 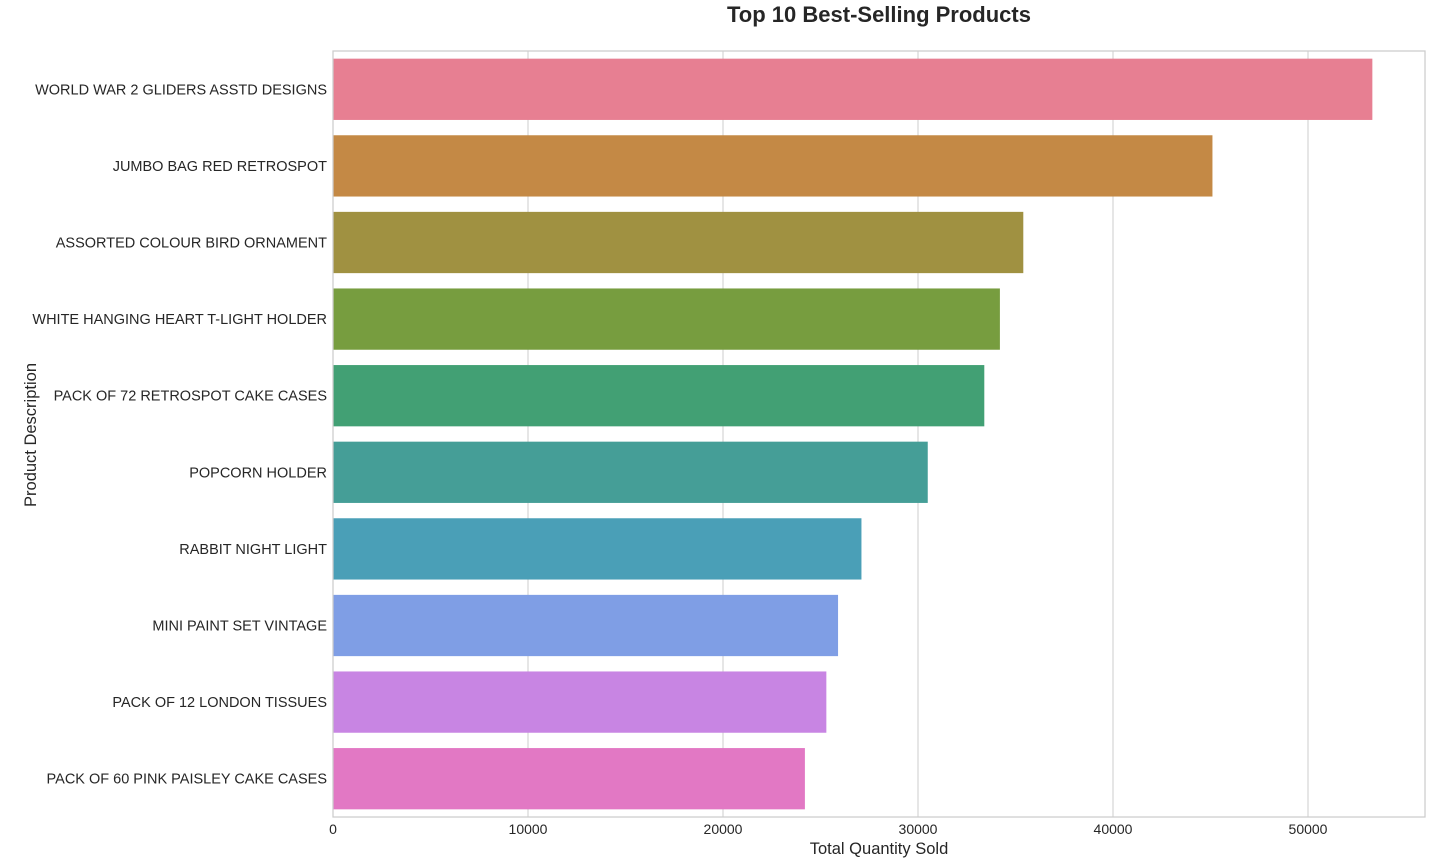 What do you see at coordinates (258, 473) in the screenshot?
I see `y-tick-label: POPCORN HOLDER` at bounding box center [258, 473].